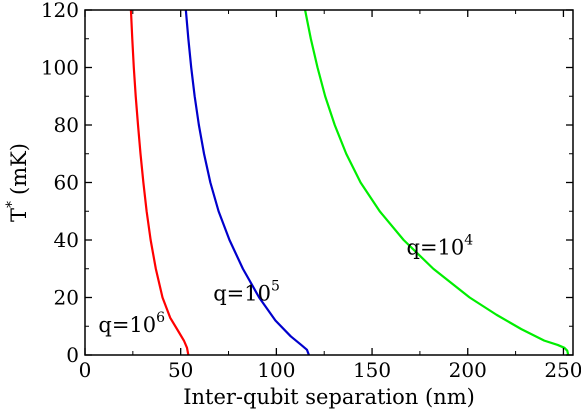 This screenshot has height=412, width=581. I want to click on x-tick-label: 250, so click(562, 370).